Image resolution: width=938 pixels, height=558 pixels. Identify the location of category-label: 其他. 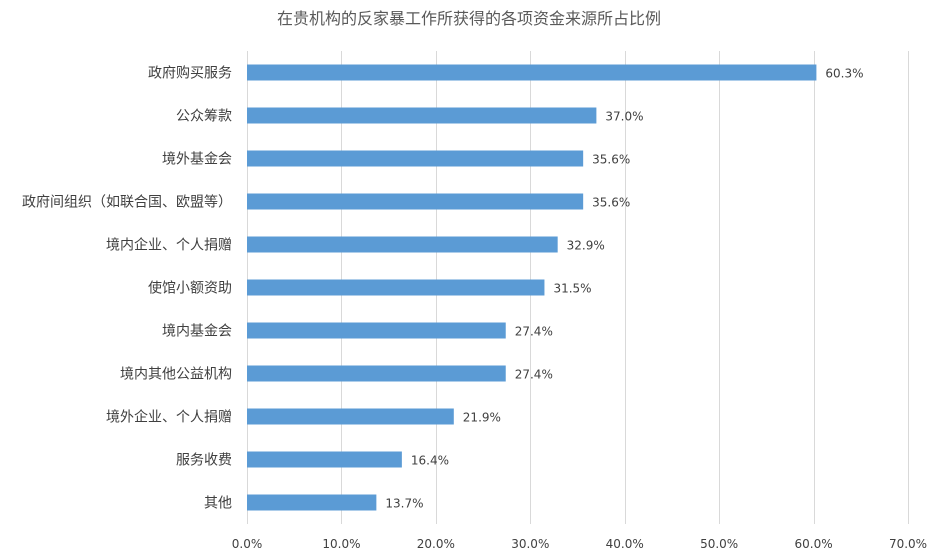
(218, 504).